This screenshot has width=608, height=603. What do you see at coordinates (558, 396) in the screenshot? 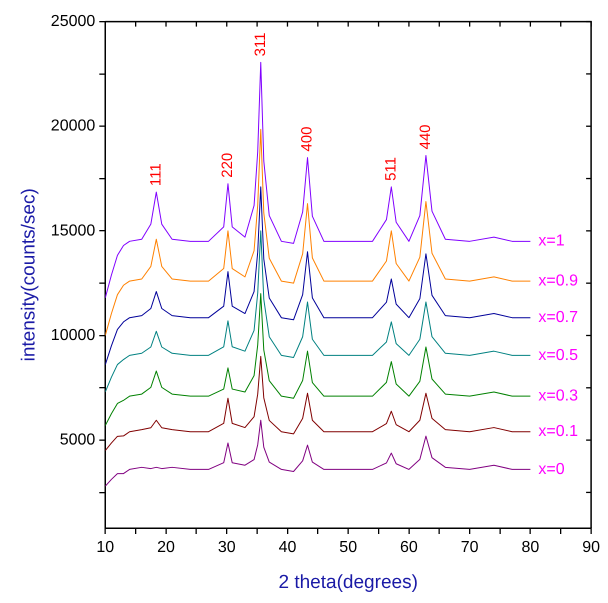
I see `series-label: x=0.3` at bounding box center [558, 396].